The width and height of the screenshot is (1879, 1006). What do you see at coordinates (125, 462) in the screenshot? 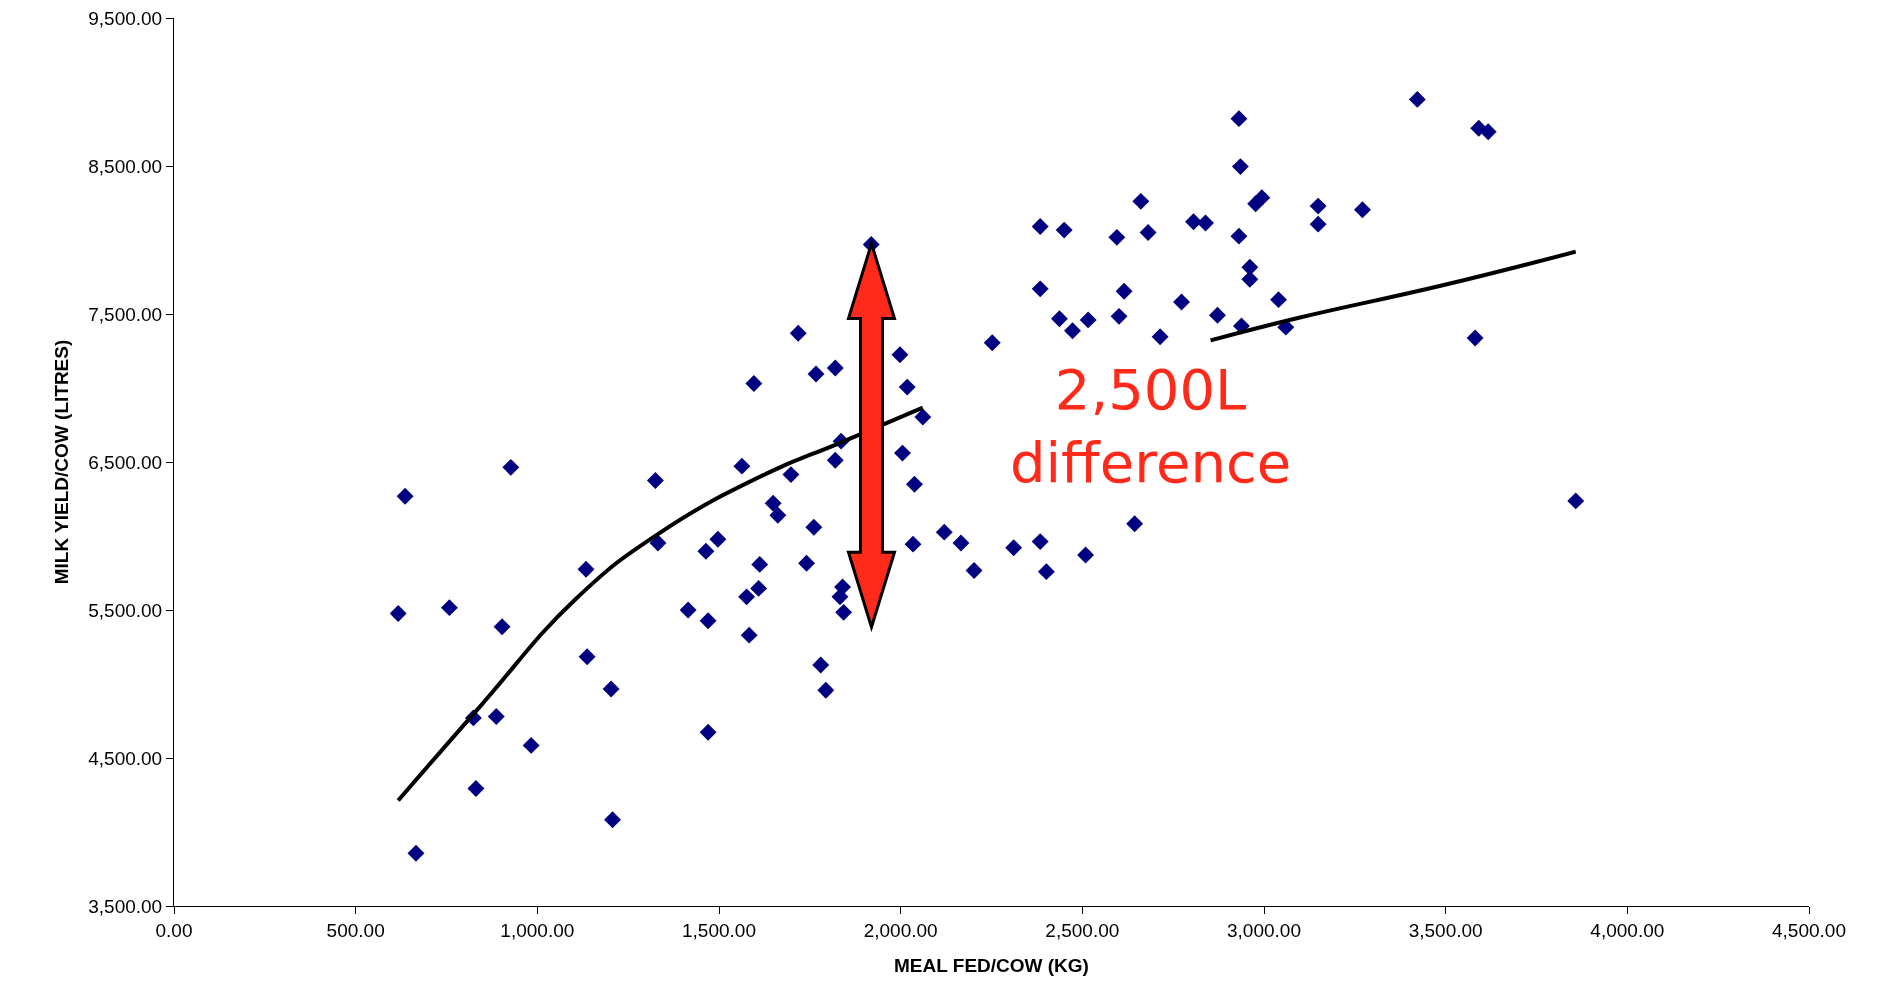
I see `y-tick-label: 6,500.00` at bounding box center [125, 462].